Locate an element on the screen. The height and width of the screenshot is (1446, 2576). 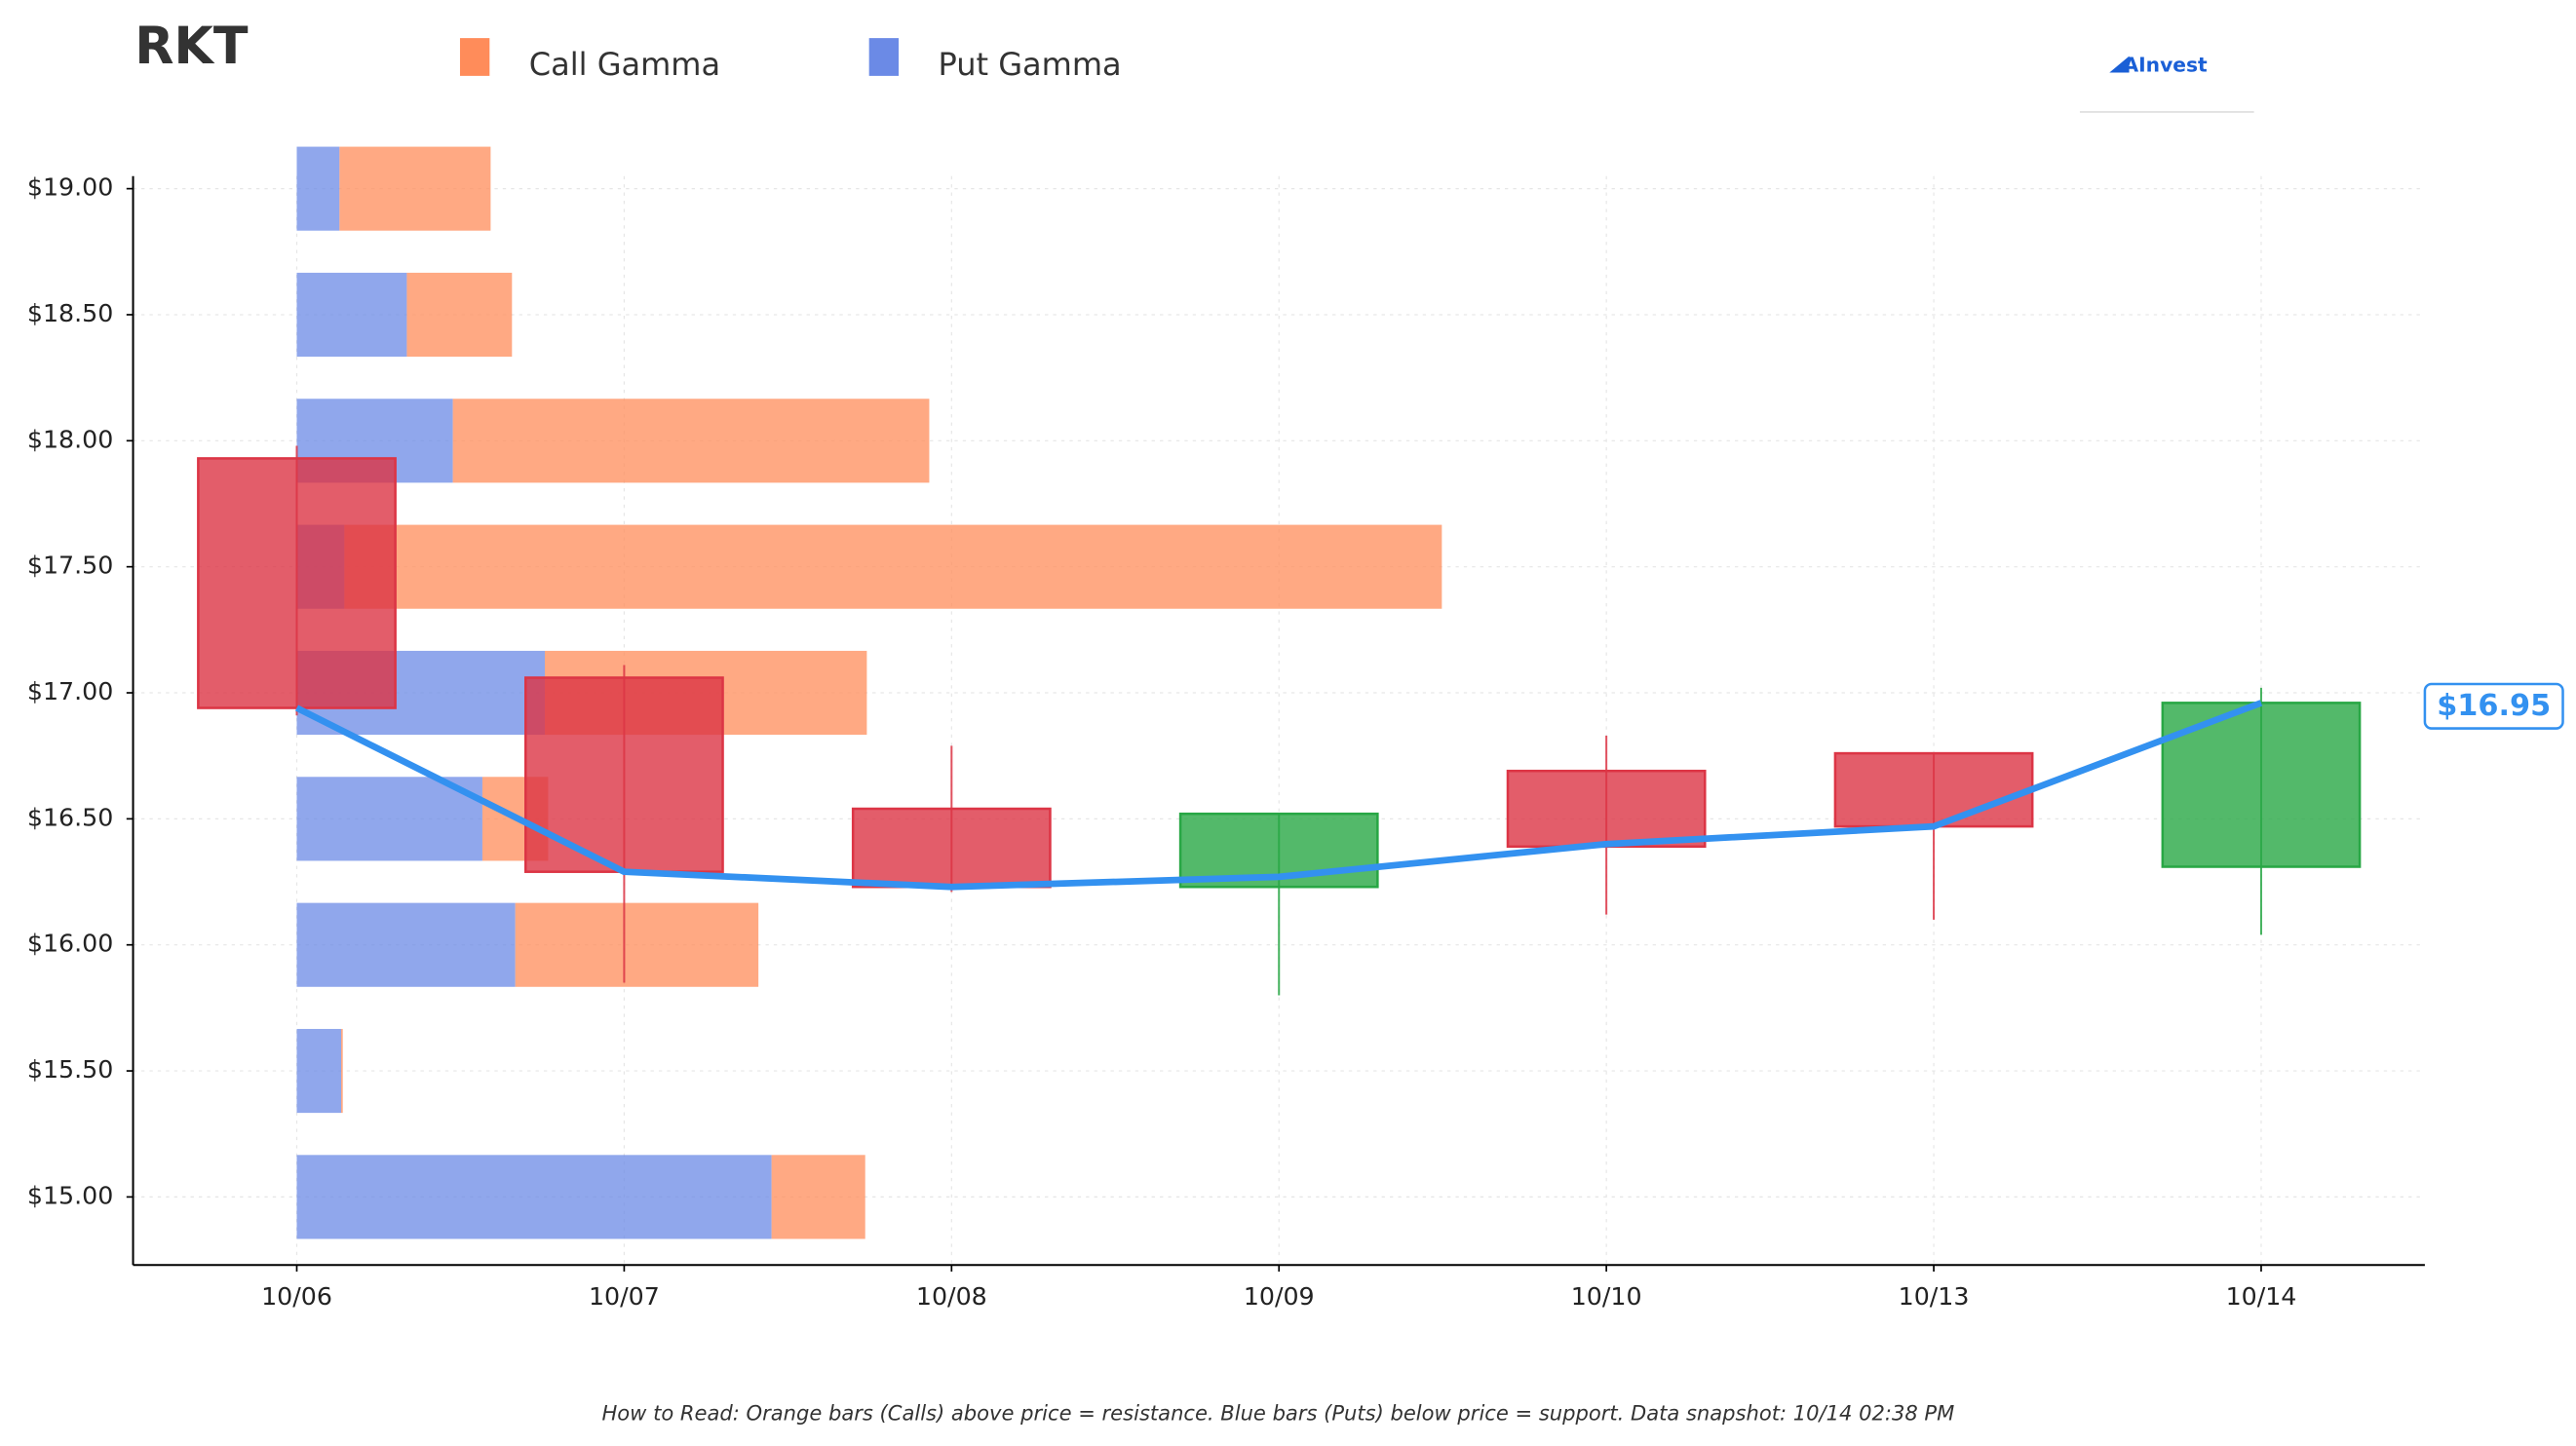
x-tick-label: 10/07 is located at coordinates (624, 1296).